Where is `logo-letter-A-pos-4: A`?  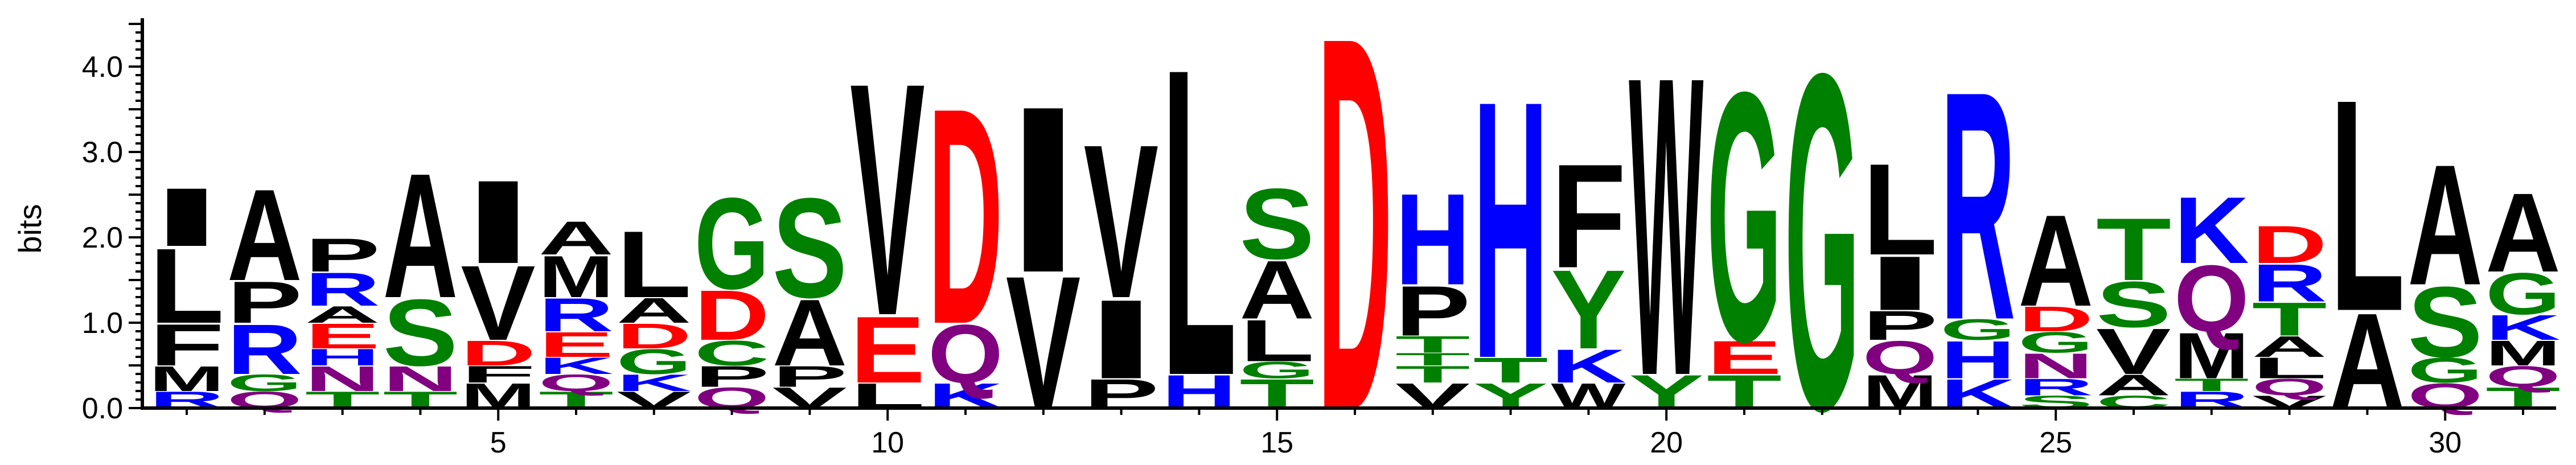 logo-letter-A-pos-4: A is located at coordinates (420, 236).